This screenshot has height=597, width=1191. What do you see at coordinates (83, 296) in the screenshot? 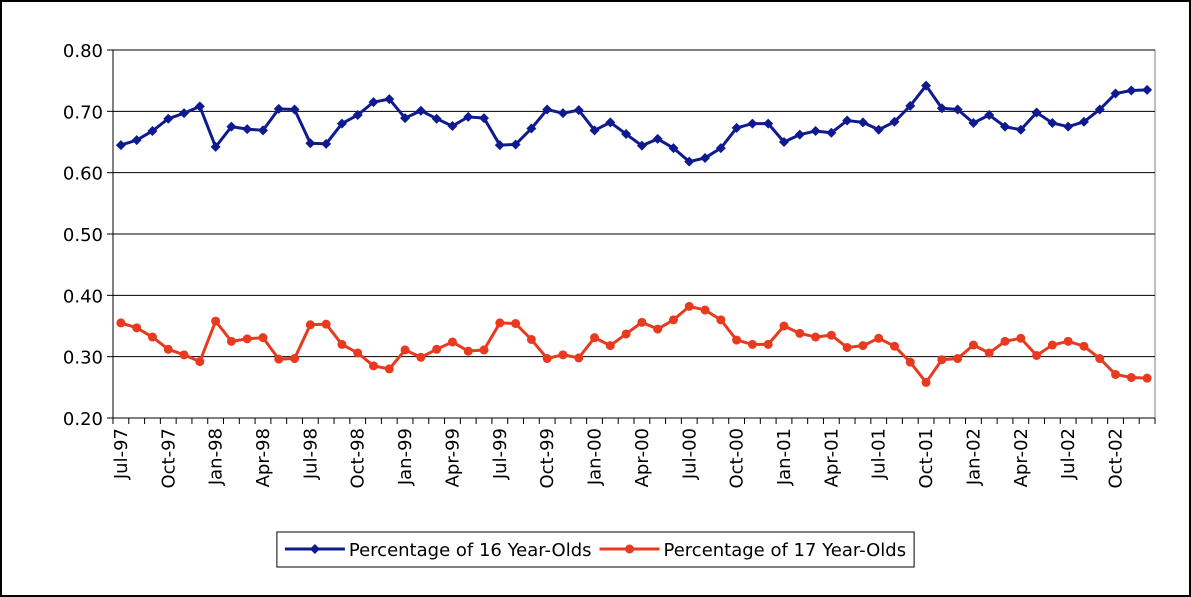
I see `y-tick-label: 0.40` at bounding box center [83, 296].